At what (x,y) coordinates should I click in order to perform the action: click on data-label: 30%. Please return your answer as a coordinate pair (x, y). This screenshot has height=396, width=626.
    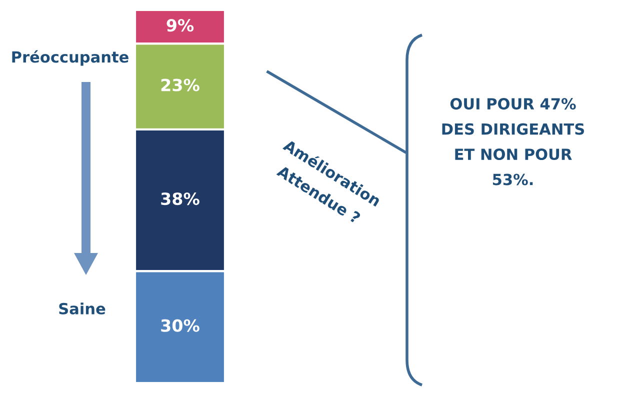
    Looking at the image, I should click on (180, 325).